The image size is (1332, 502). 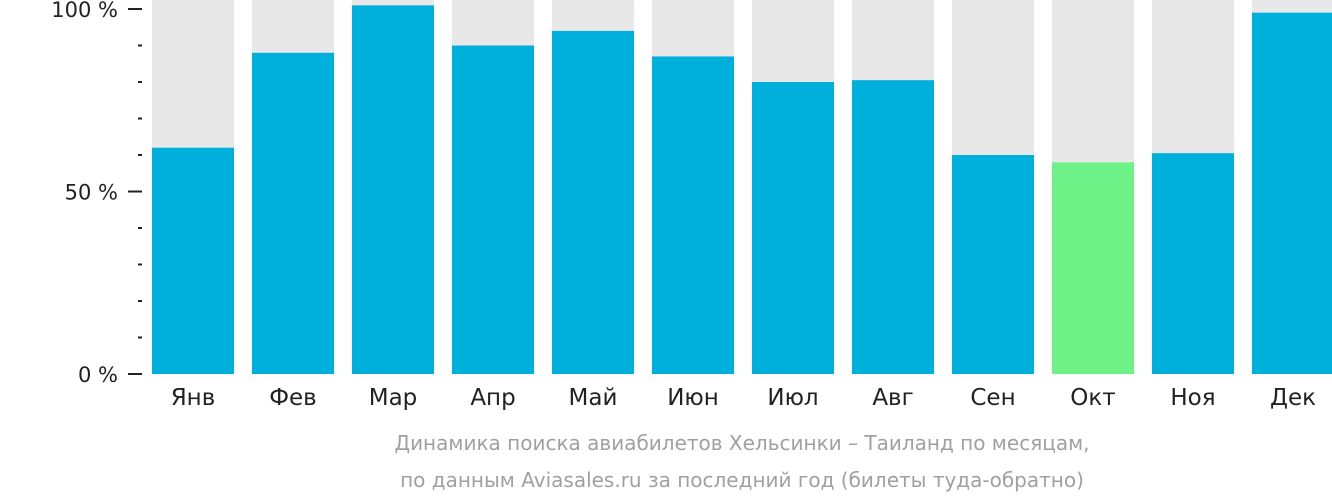 I want to click on y-tick-label: 0 %, so click(x=98, y=375).